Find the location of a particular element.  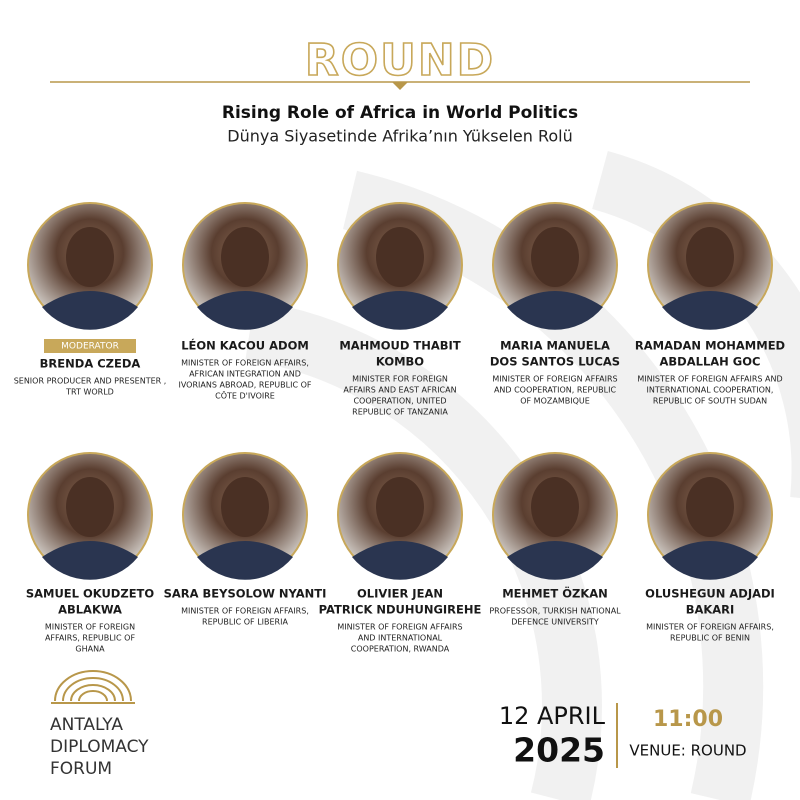

speaker-role: AFFAIRS, REPUBLIC OF is located at coordinates (90, 638).